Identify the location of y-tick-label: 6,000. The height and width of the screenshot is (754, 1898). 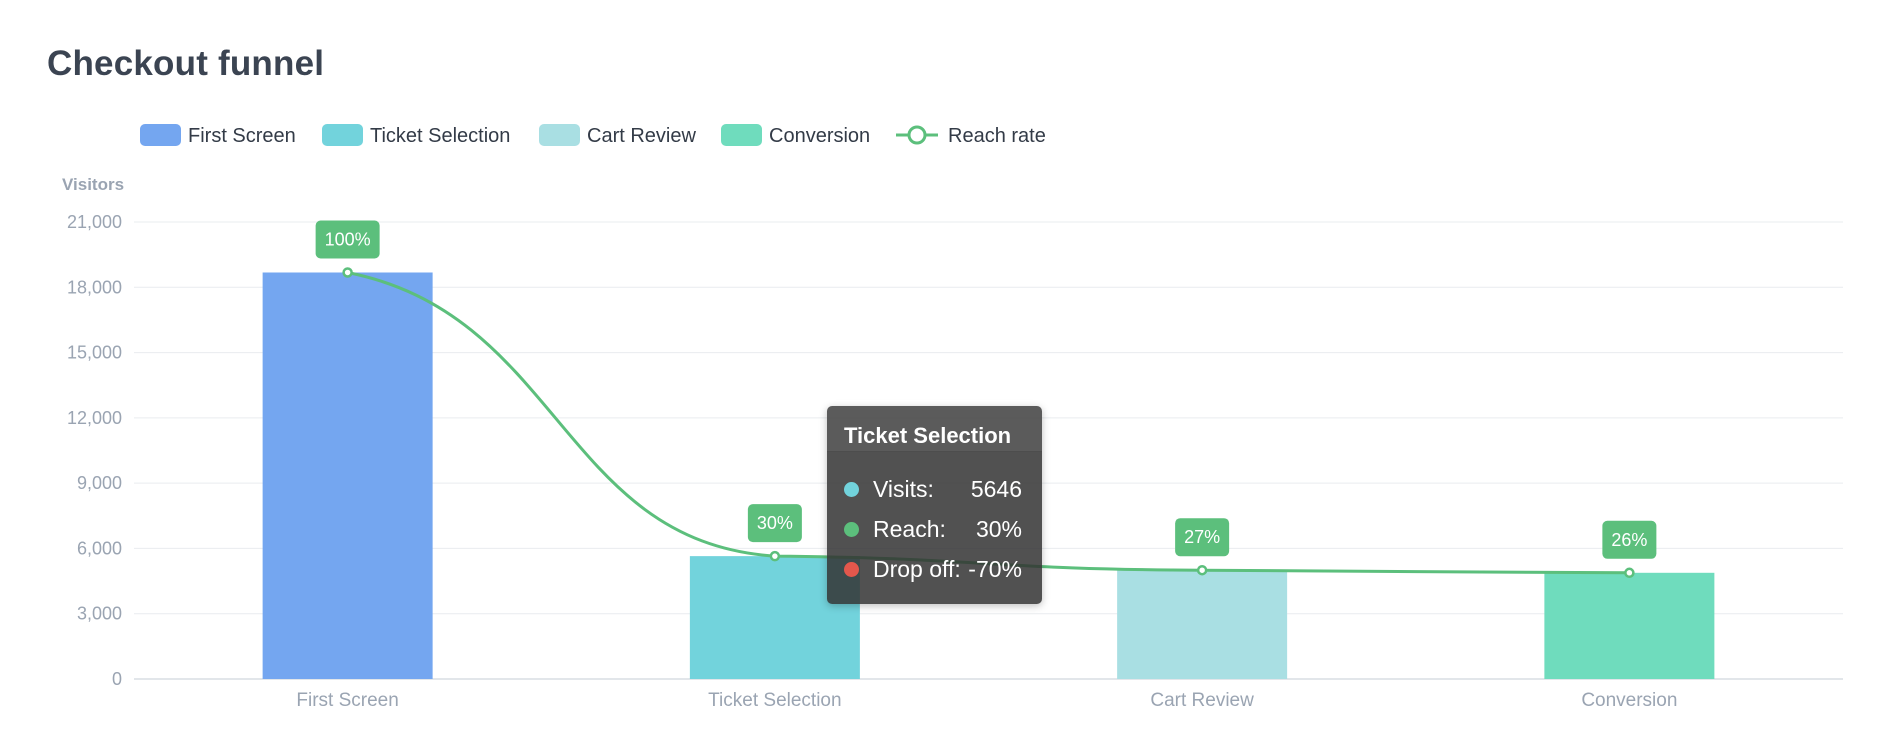
(99, 548).